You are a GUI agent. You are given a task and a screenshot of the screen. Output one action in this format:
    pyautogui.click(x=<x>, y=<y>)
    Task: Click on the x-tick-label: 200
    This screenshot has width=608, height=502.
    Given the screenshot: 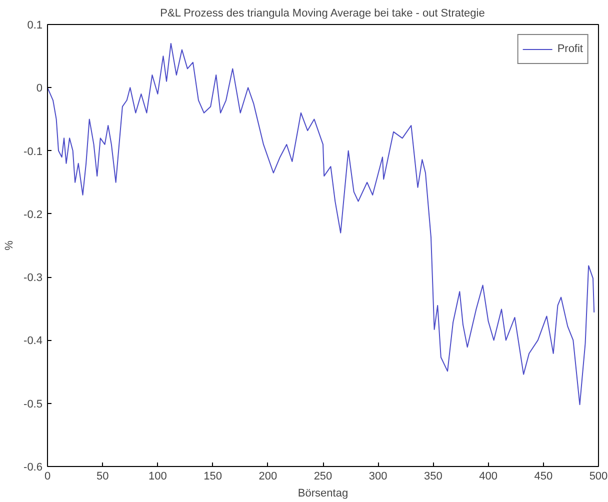 What is the action you would take?
    pyautogui.click(x=268, y=476)
    